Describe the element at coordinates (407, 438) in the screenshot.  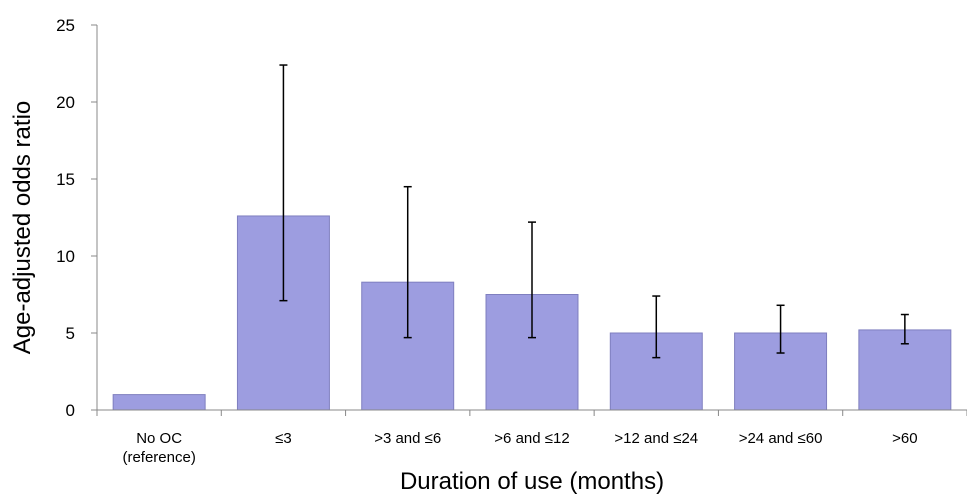
I see `x-category-label: >3 and ≤6` at that location.